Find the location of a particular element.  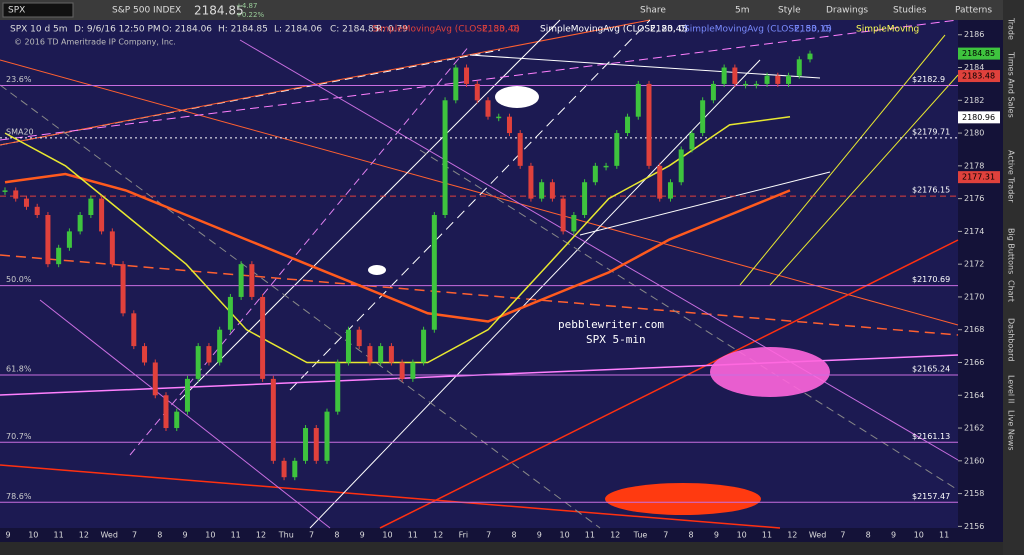

x-tick-label: Wed is located at coordinates (817, 535).